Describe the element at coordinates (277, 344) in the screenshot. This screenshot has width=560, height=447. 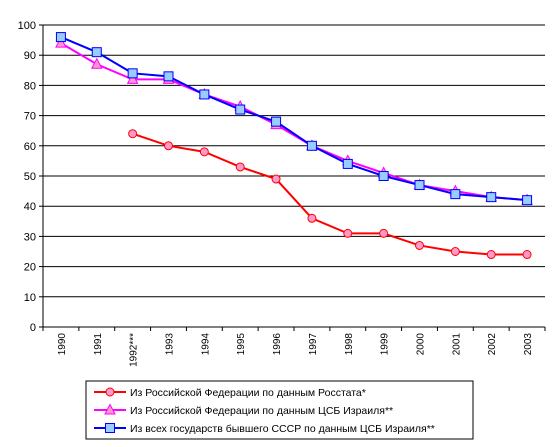
I see `x-tick-label: 1996` at that location.